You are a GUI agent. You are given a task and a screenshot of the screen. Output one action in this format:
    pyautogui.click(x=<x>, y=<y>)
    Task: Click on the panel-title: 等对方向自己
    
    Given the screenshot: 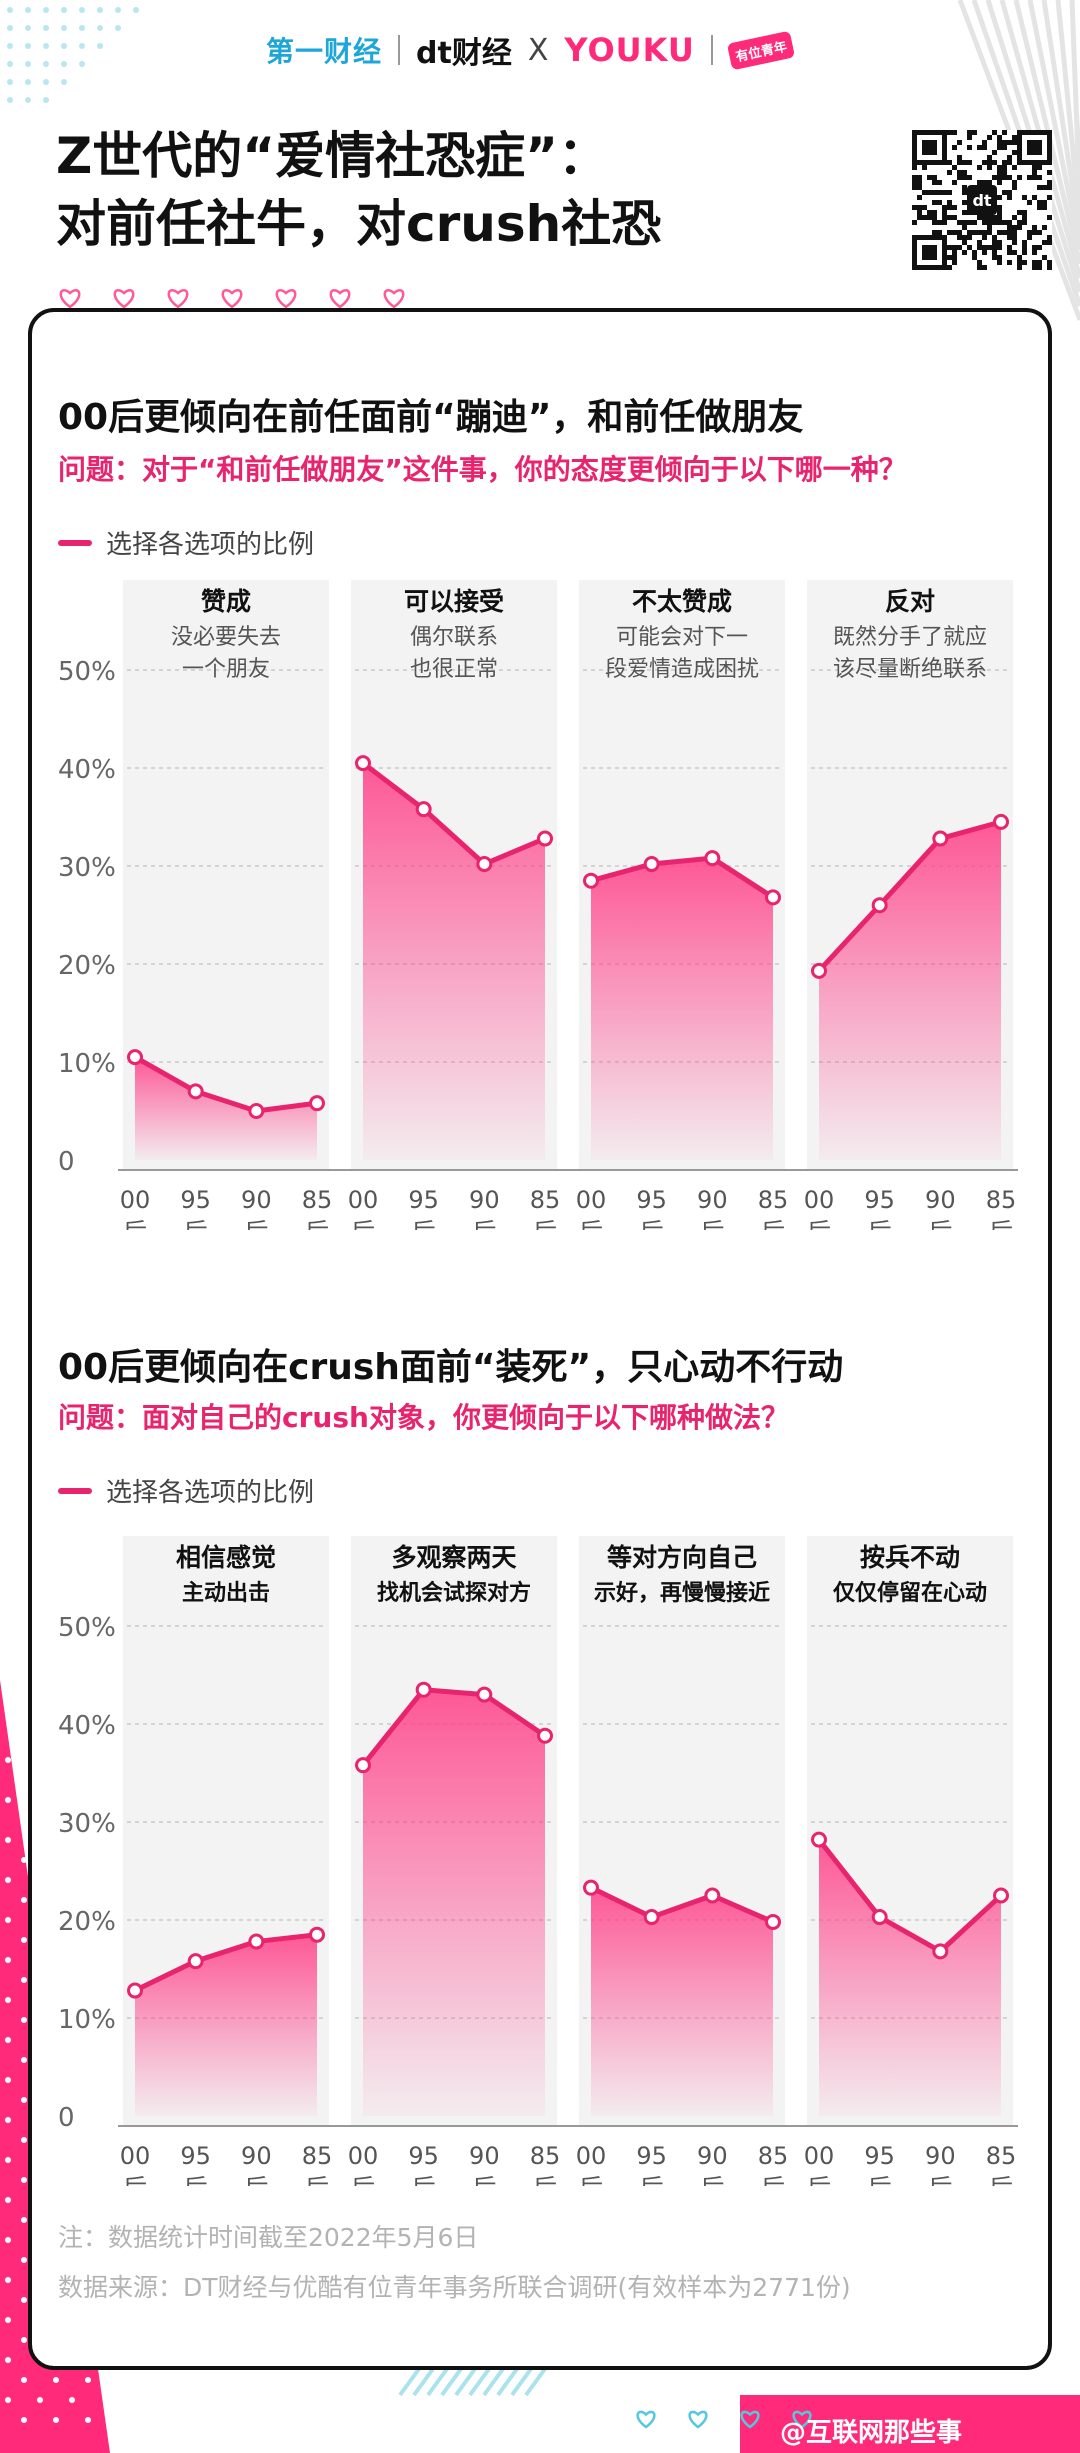 What is the action you would take?
    pyautogui.click(x=682, y=1557)
    